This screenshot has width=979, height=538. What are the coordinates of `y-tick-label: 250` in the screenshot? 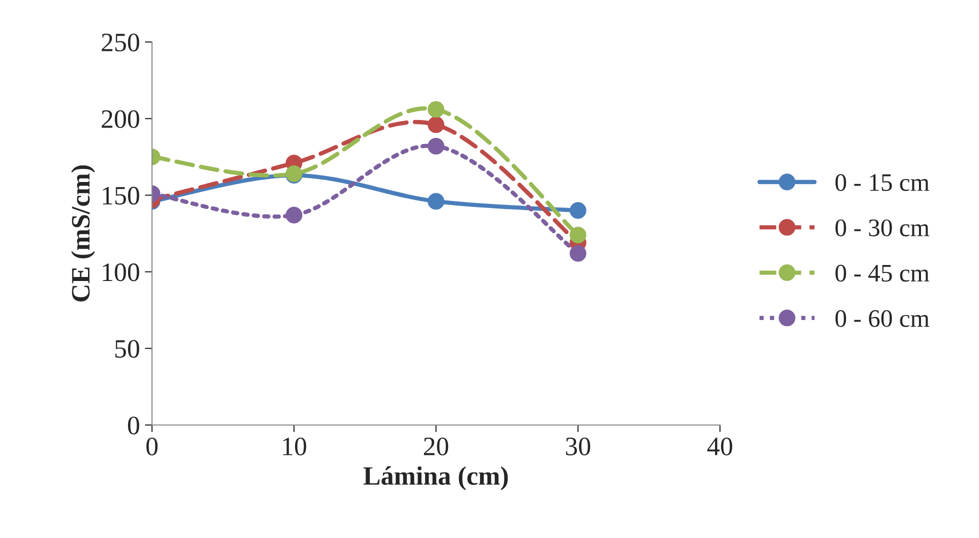 It's located at (121, 43).